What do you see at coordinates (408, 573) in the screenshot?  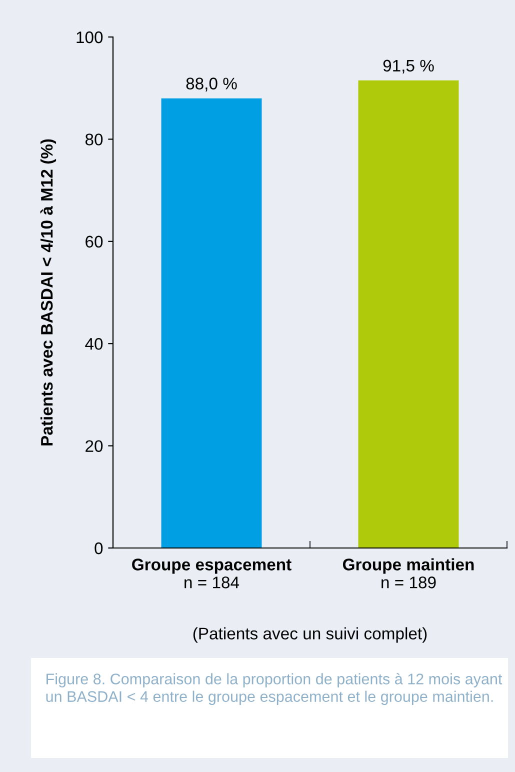 I see `x-tick-label: Groupe maintien n = 189` at bounding box center [408, 573].